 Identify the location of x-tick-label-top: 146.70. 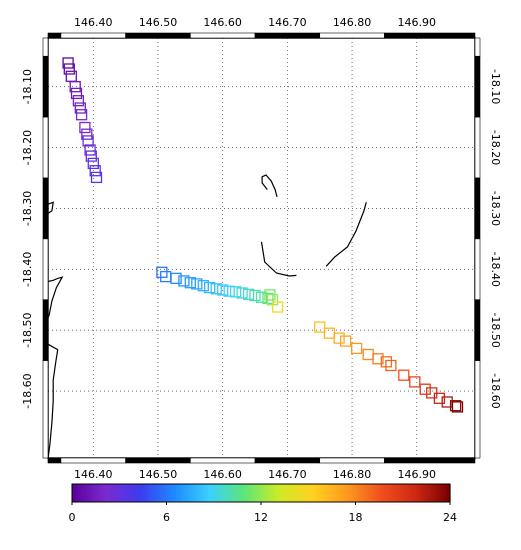
(287, 22).